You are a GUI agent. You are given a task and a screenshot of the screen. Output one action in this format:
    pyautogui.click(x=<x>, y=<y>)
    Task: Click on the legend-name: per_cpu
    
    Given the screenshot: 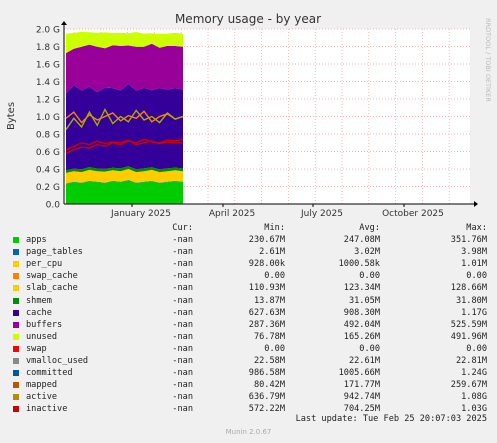 What is the action you would take?
    pyautogui.click(x=44, y=264)
    